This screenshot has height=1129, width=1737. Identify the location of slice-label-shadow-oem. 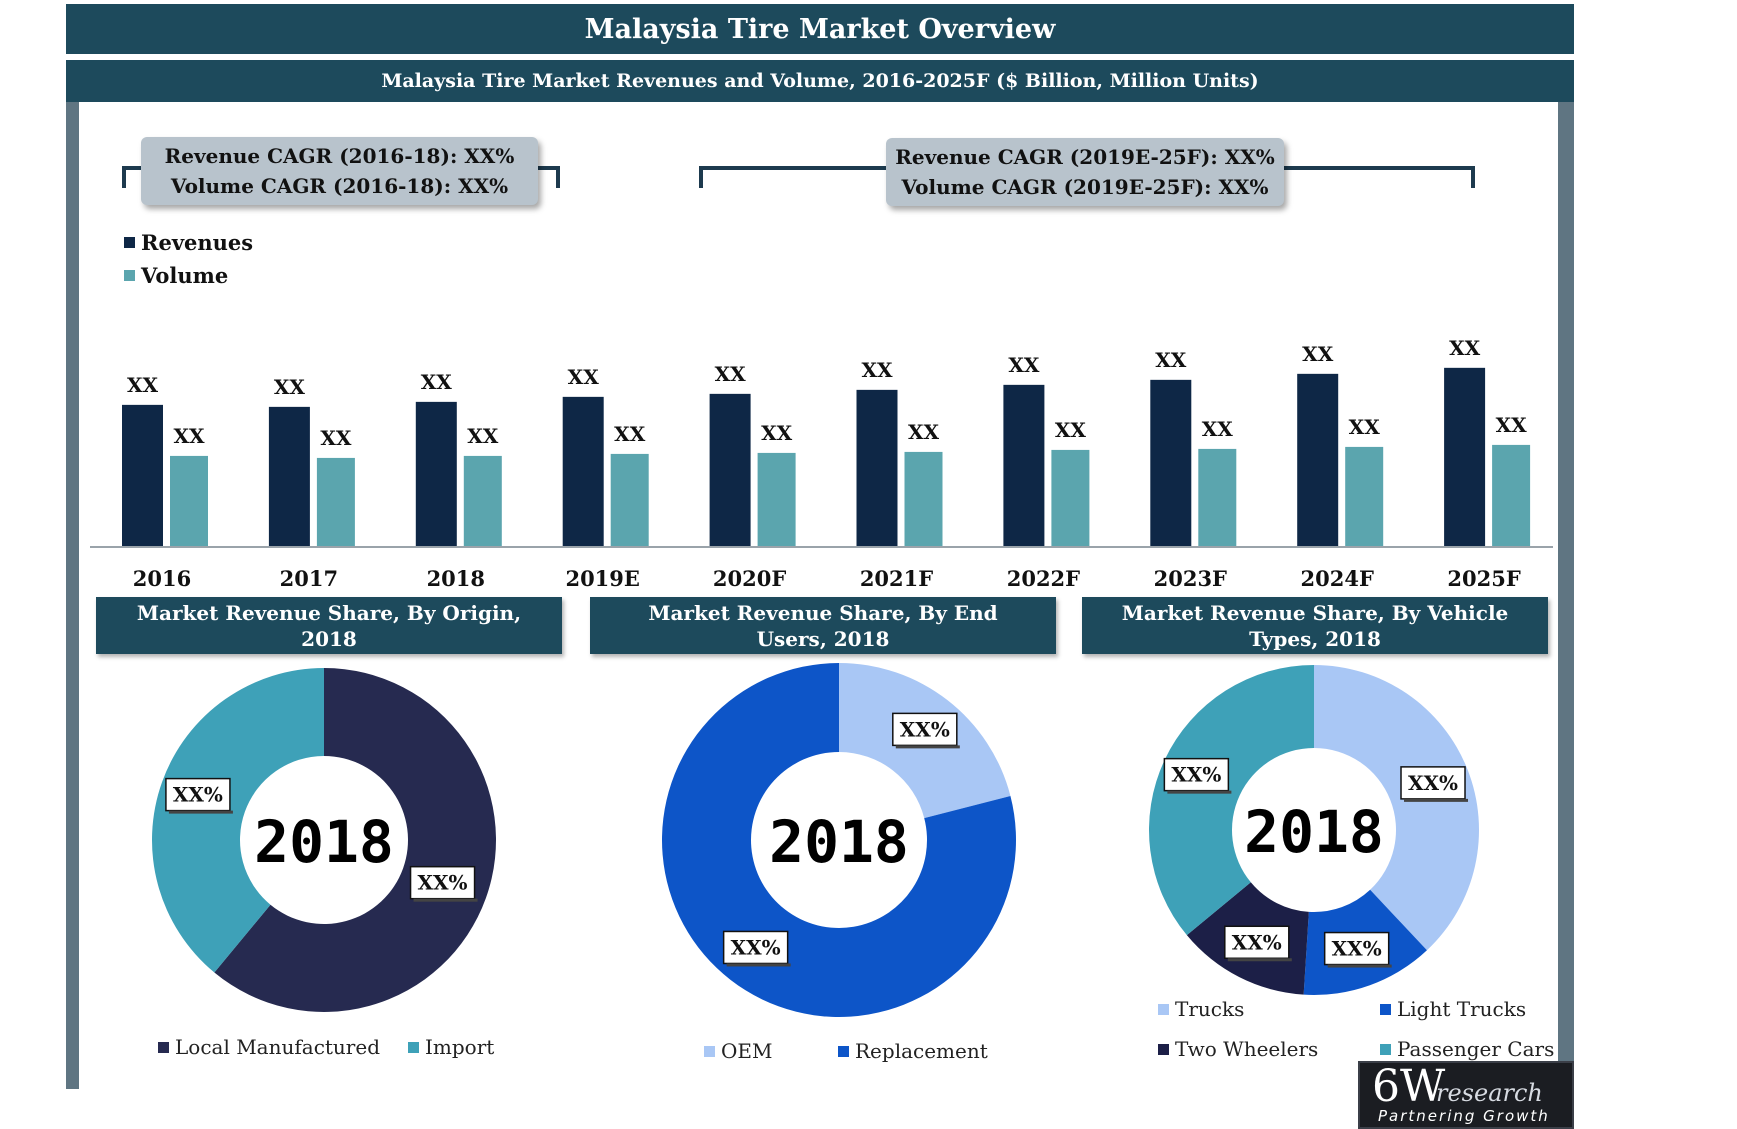
(927, 747).